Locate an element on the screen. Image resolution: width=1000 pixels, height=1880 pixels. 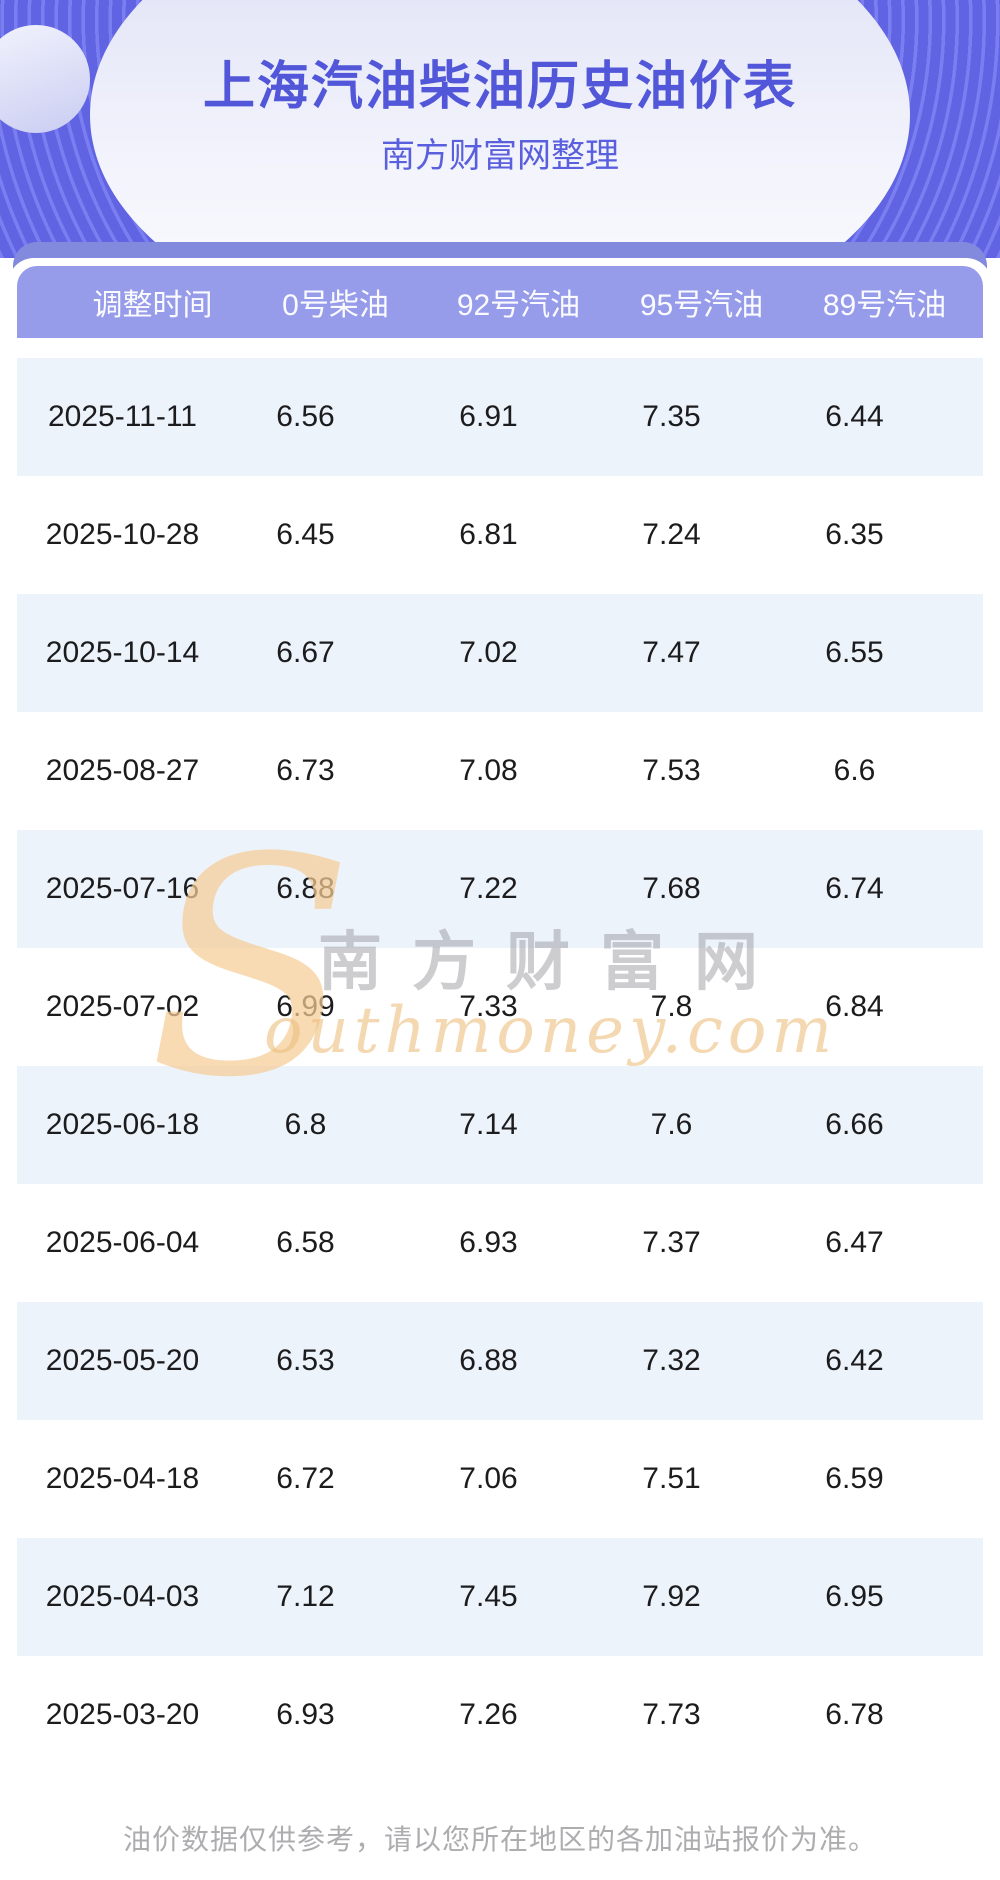
cell-price: 6.81 is located at coordinates (488, 534).